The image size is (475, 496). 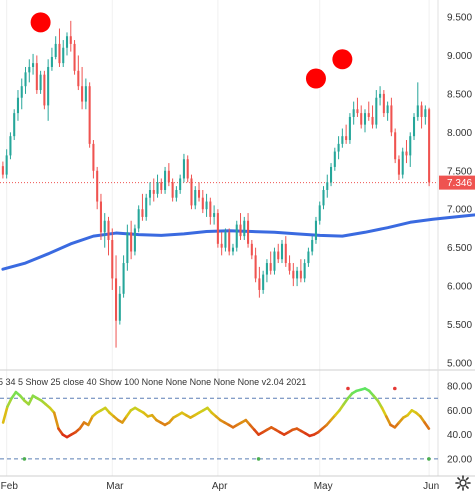 What do you see at coordinates (463, 483) in the screenshot?
I see `gear-icon` at bounding box center [463, 483].